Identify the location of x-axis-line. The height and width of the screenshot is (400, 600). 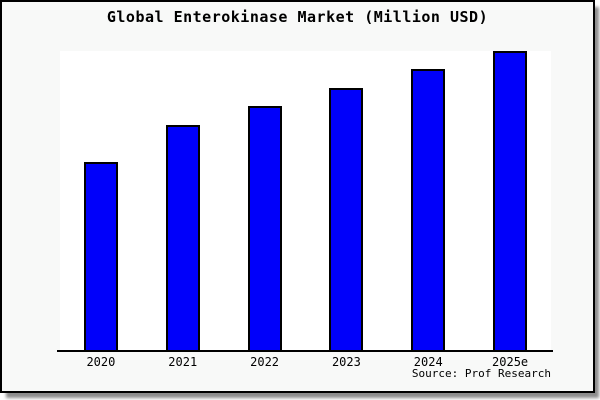
(305, 351).